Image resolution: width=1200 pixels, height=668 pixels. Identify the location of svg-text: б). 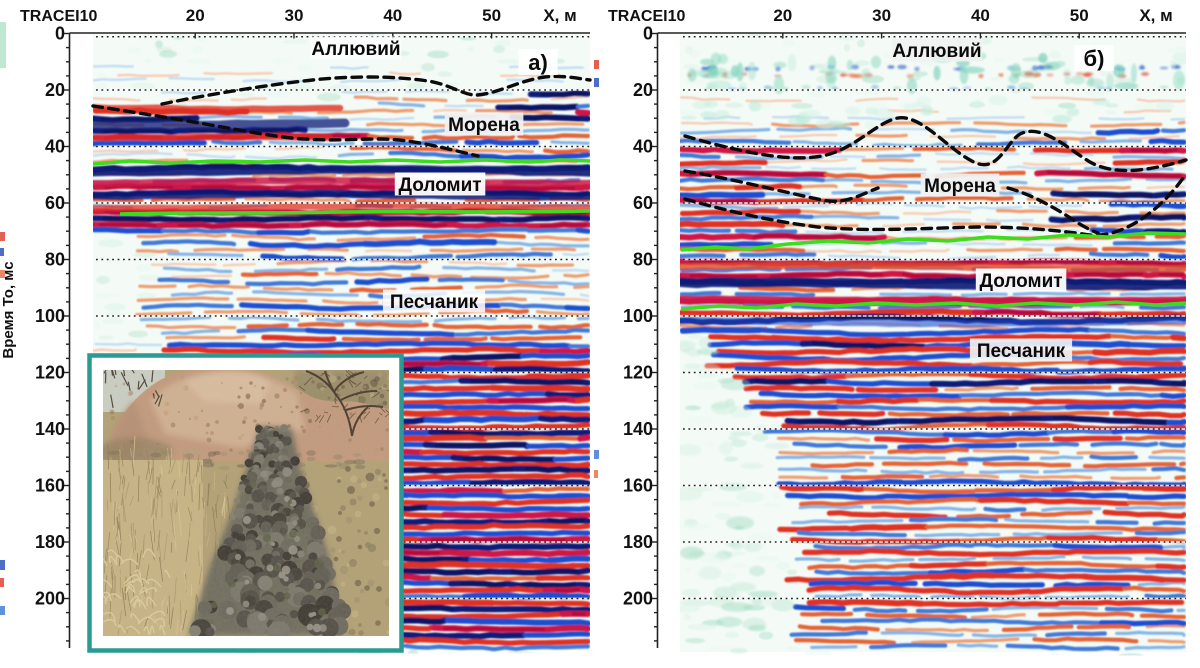
(1094, 58).